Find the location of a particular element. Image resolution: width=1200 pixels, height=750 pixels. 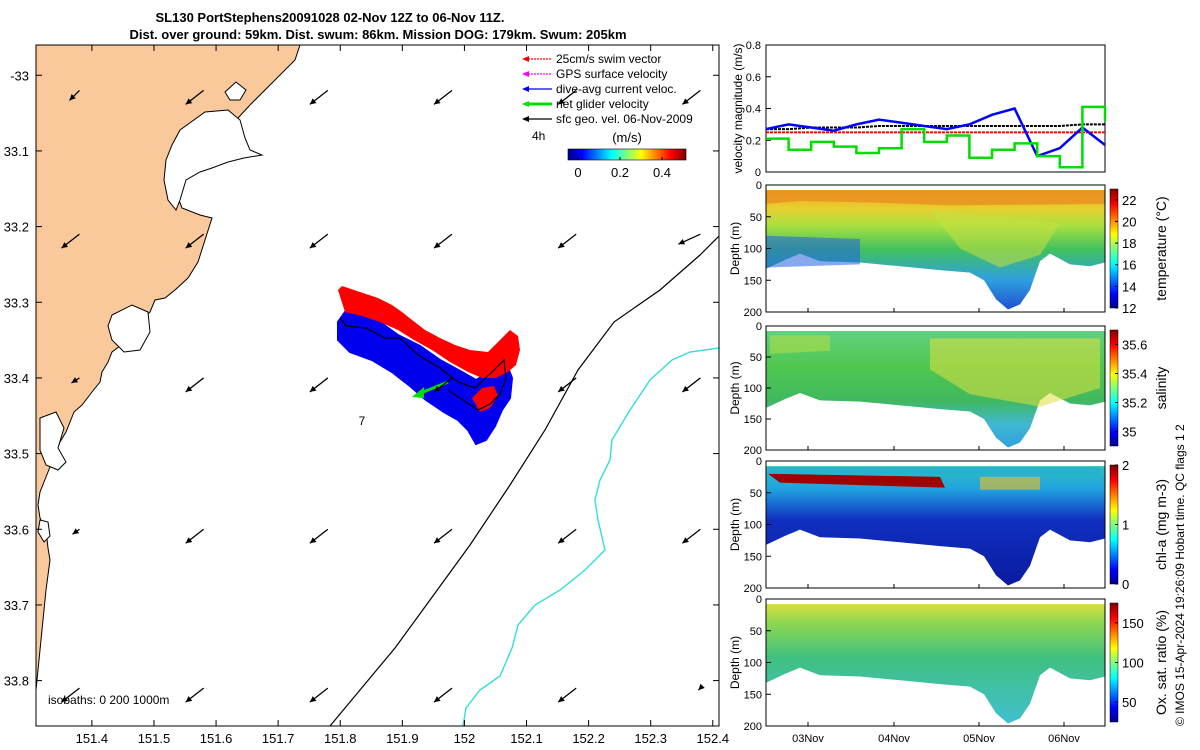

colorbar-tick-label: 35 is located at coordinates (1129, 432).